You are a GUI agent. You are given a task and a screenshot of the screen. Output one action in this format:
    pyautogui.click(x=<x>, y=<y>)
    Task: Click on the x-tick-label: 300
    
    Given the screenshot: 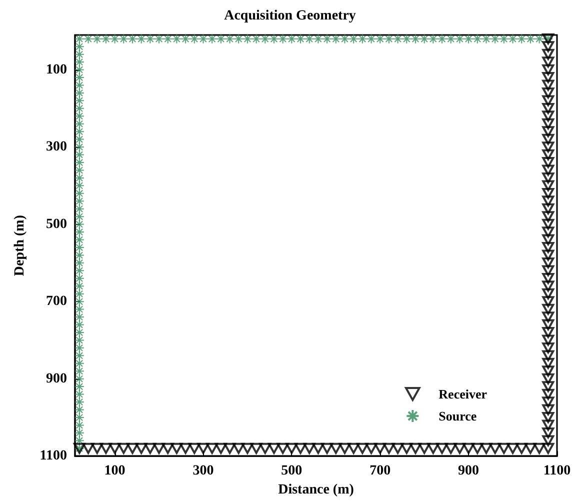 What is the action you would take?
    pyautogui.click(x=203, y=471)
    